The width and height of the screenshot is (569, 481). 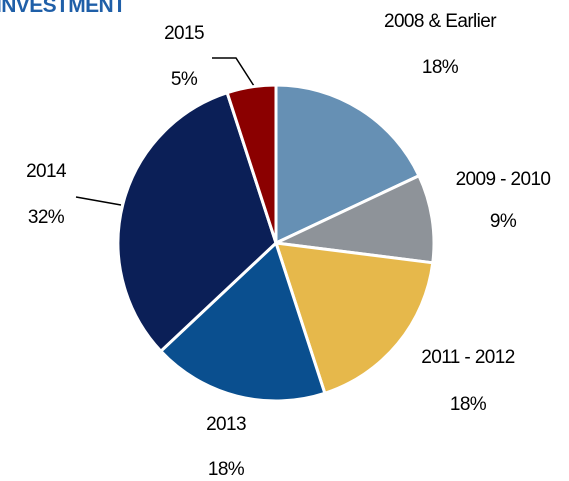 What do you see at coordinates (63, 8) in the screenshot?
I see `chart-title: INVESTMENT` at bounding box center [63, 8].